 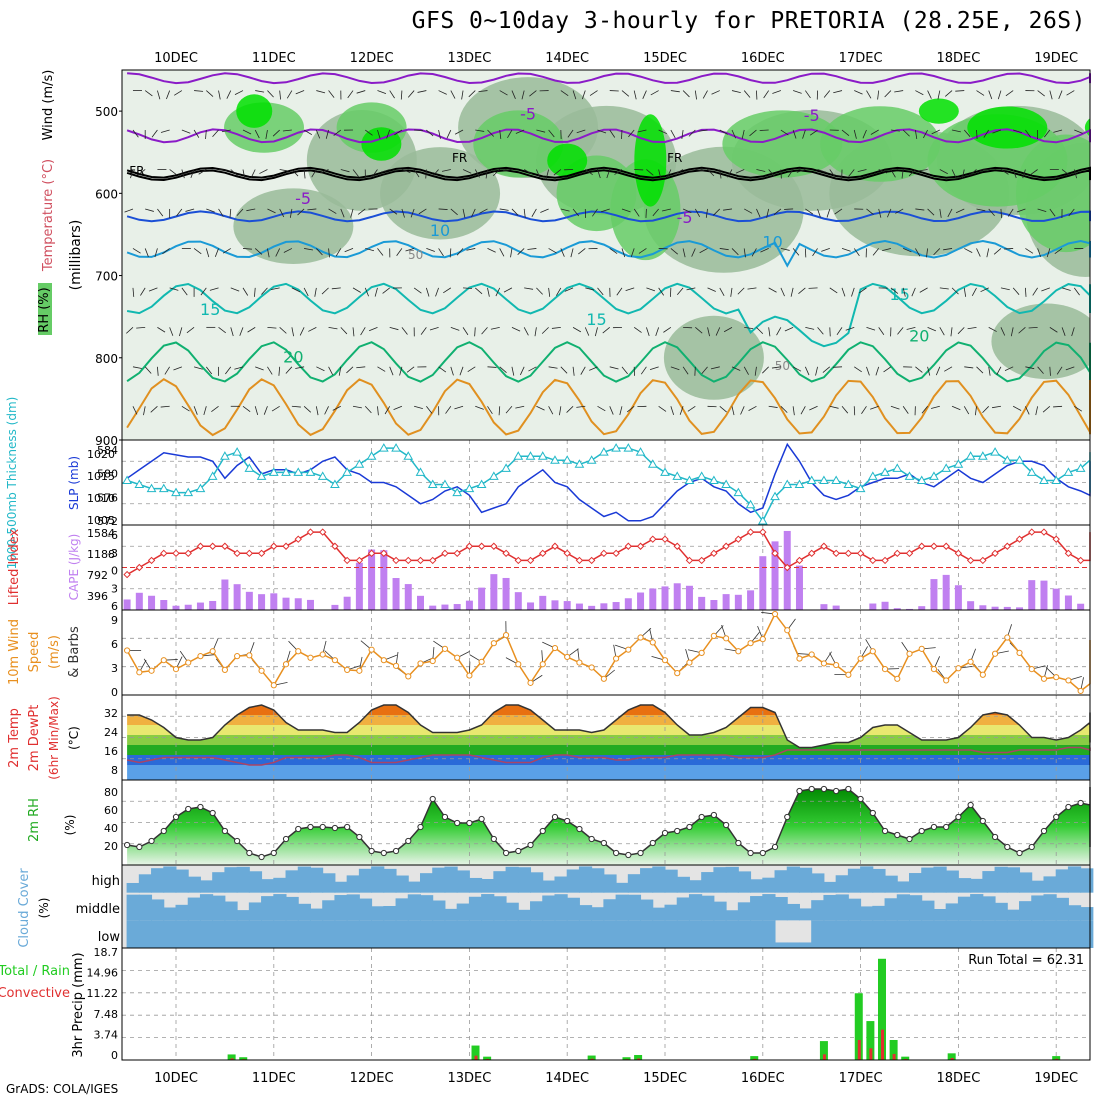 What do you see at coordinates (111, 828) in the screenshot?
I see `rh-tick-2: 40` at bounding box center [111, 828].